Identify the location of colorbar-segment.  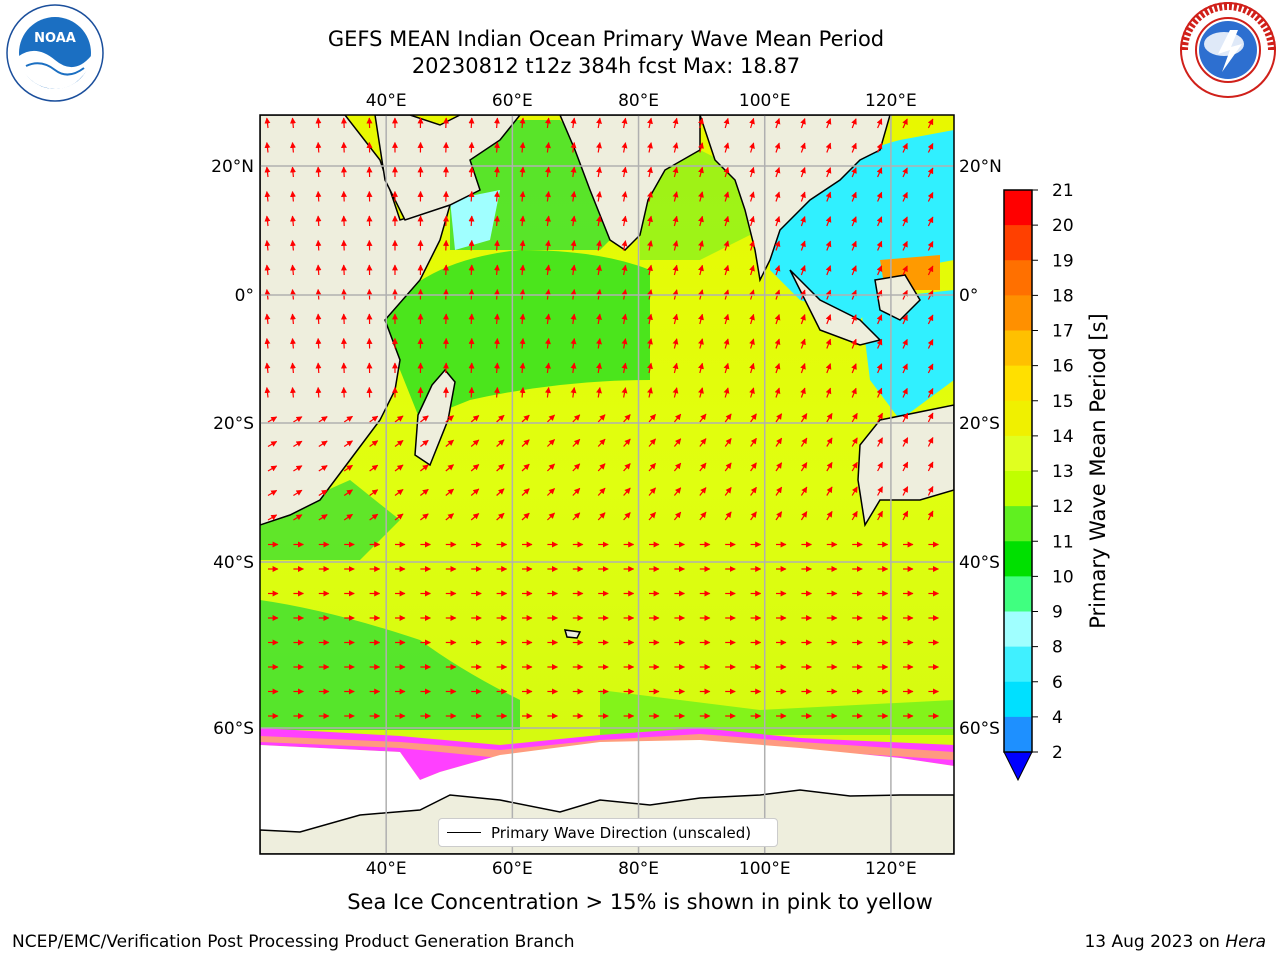
(1018, 734).